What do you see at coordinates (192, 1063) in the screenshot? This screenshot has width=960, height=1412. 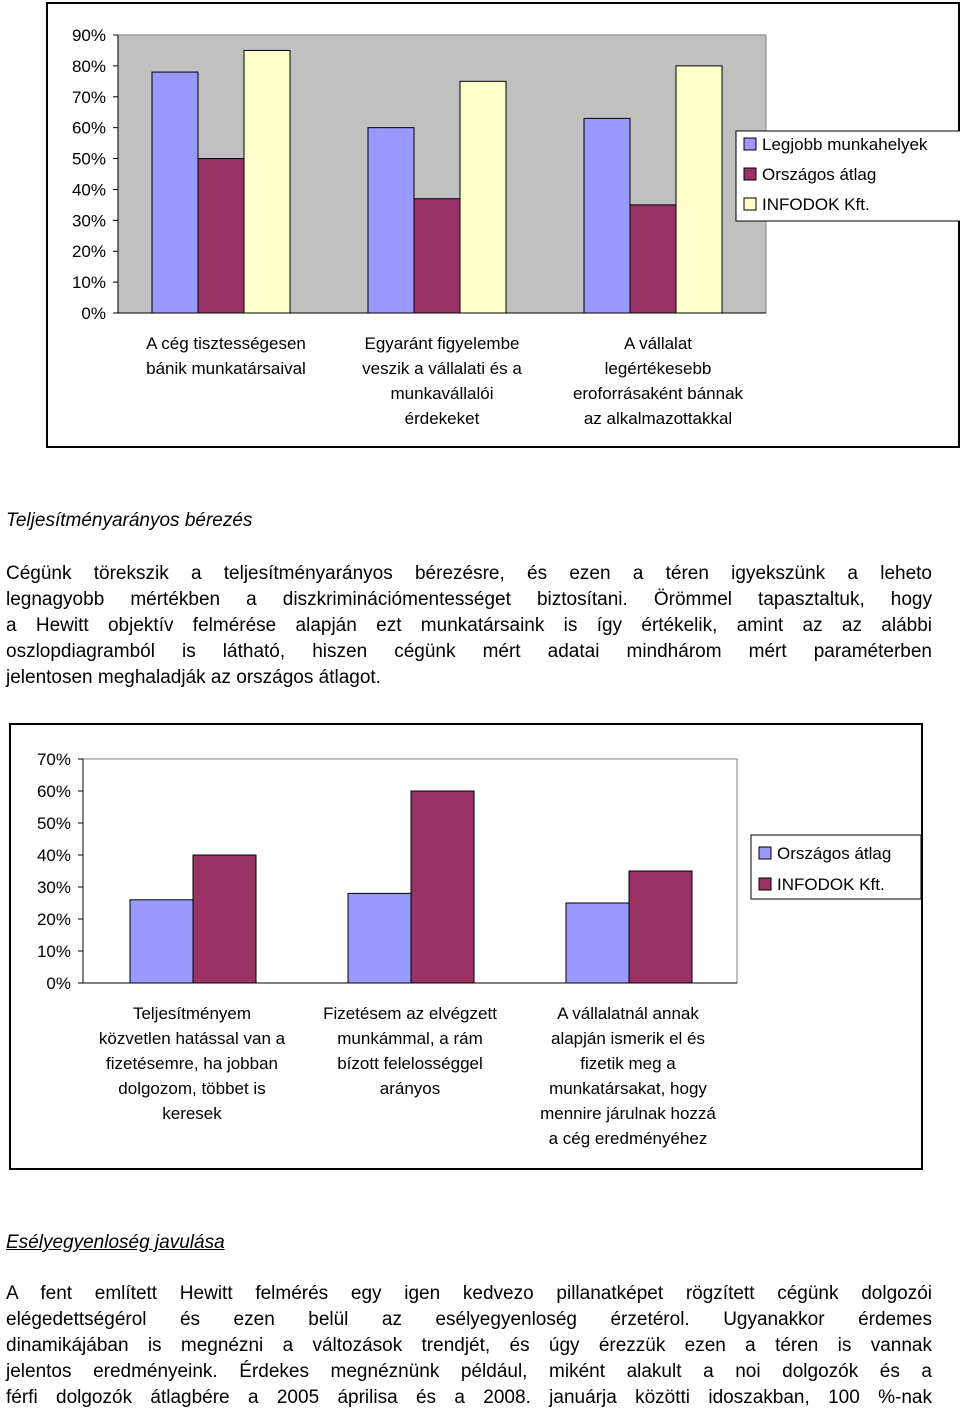 I see `x-category-label: fizetésemre, ha jobban` at bounding box center [192, 1063].